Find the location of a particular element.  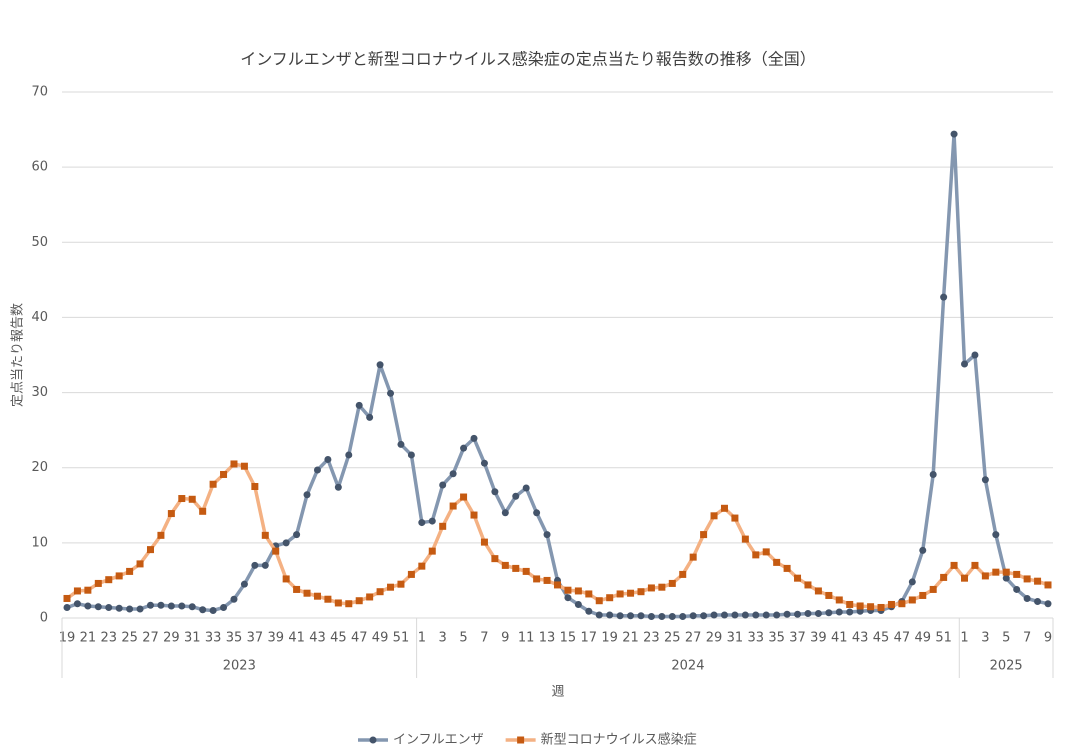

x-tick-label: 11 is located at coordinates (526, 638).